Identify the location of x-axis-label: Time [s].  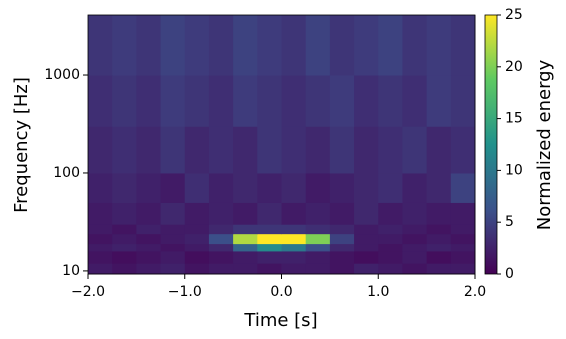
(280, 320).